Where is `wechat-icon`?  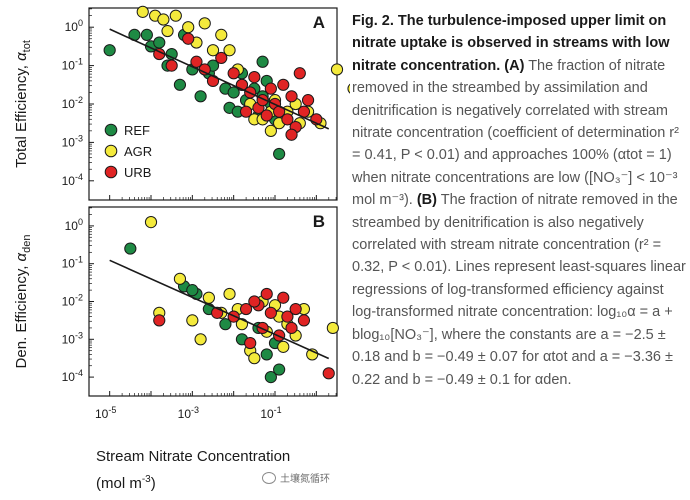 wechat-icon is located at coordinates (269, 477).